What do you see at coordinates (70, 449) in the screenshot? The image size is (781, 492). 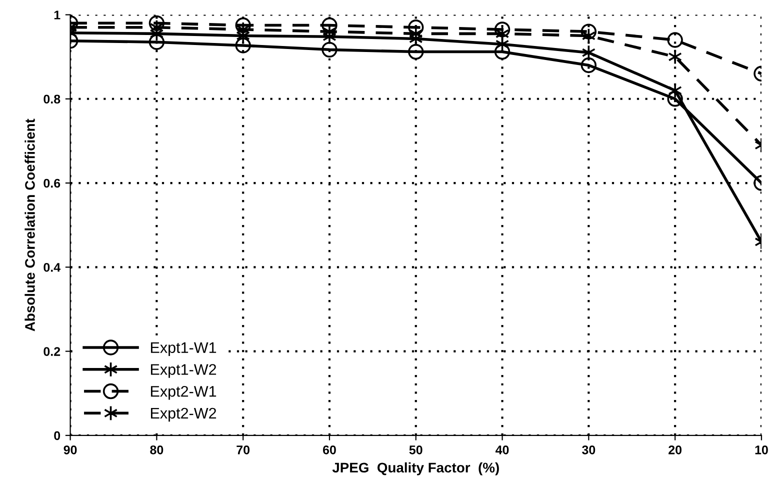 I see `x-tick-label: 90` at bounding box center [70, 449].